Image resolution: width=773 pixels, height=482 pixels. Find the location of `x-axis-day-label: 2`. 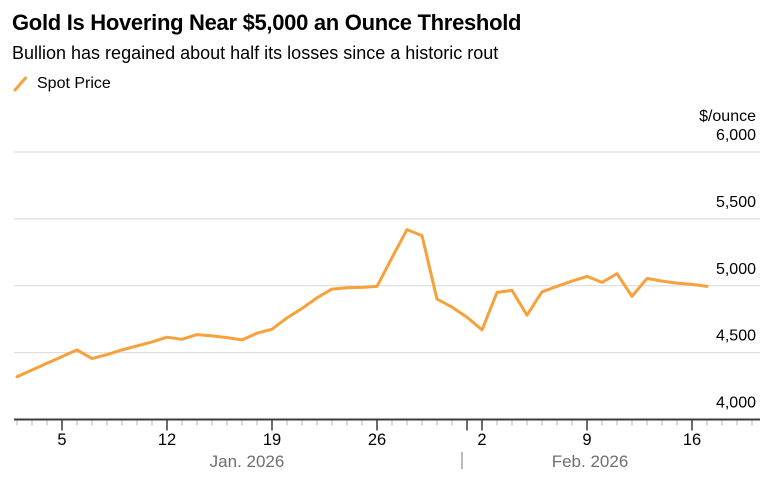

x-axis-day-label: 2 is located at coordinates (481, 440).